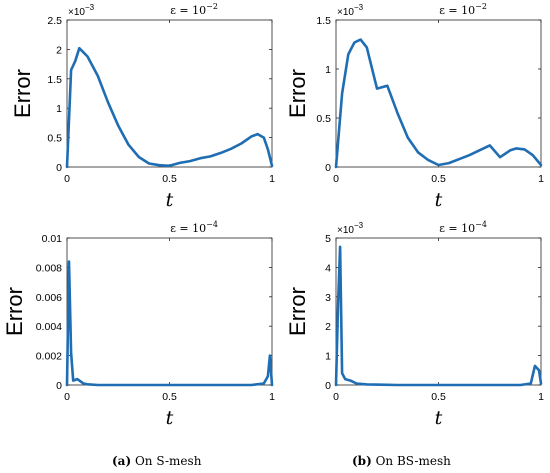 This screenshot has width=550, height=473. Describe the element at coordinates (328, 268) in the screenshot. I see `y-tick-label: 4` at that location.